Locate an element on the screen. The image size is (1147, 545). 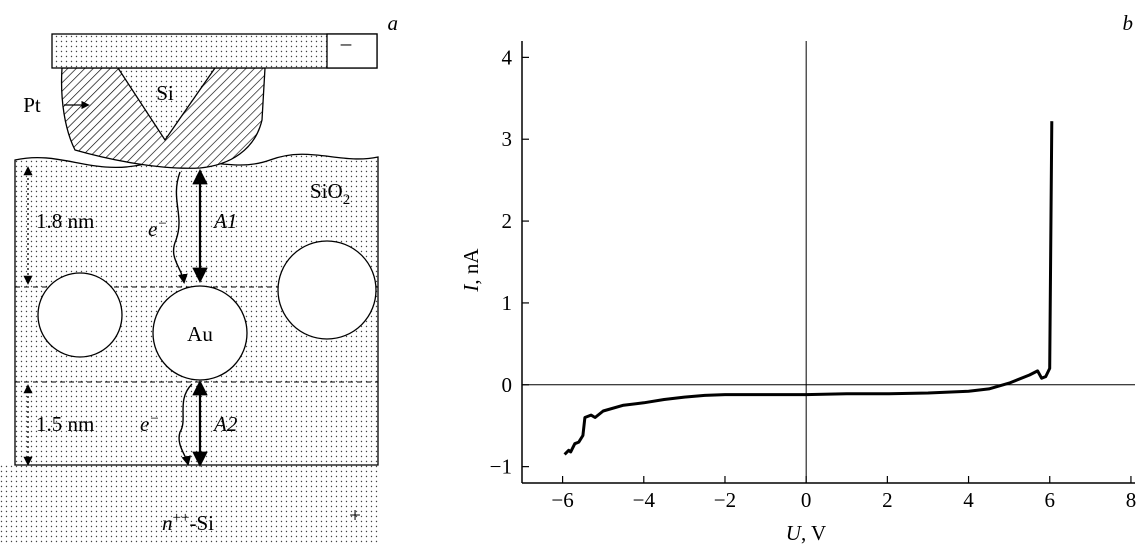
y-tick-label: 3 is located at coordinates (507, 139).